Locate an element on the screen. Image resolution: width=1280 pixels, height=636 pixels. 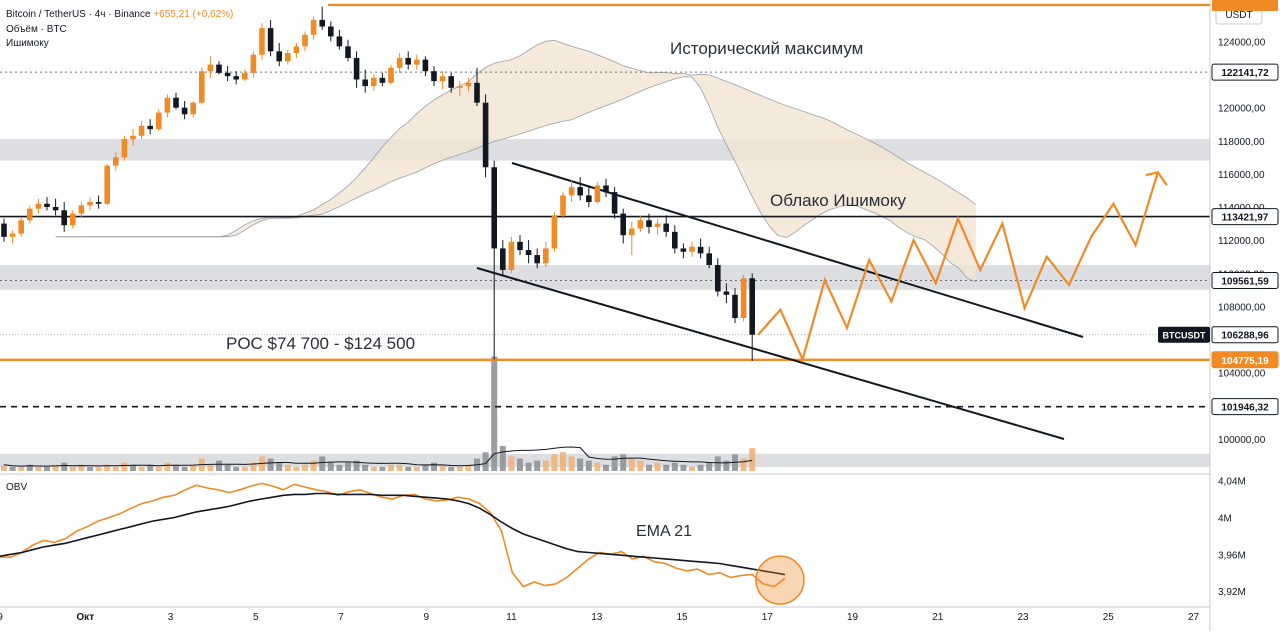
candle-body is located at coordinates (4, 230).